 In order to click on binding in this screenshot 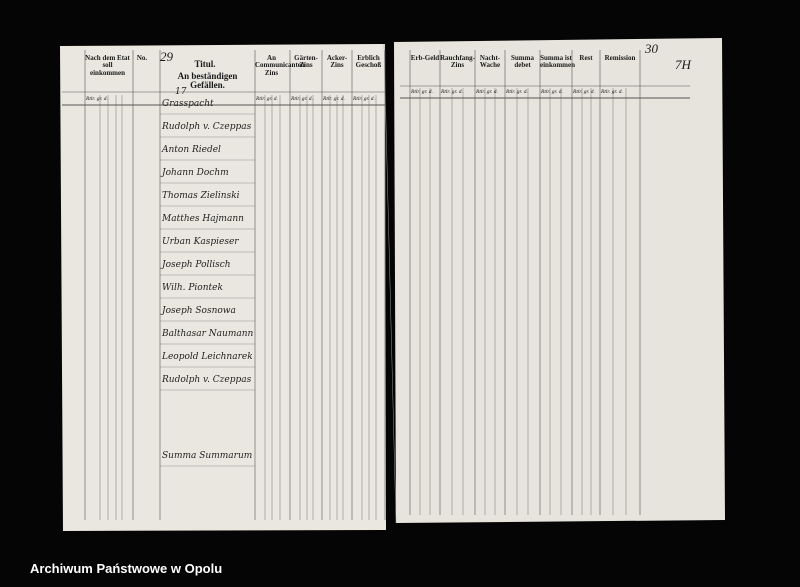, I will do `click(390, 283)`.